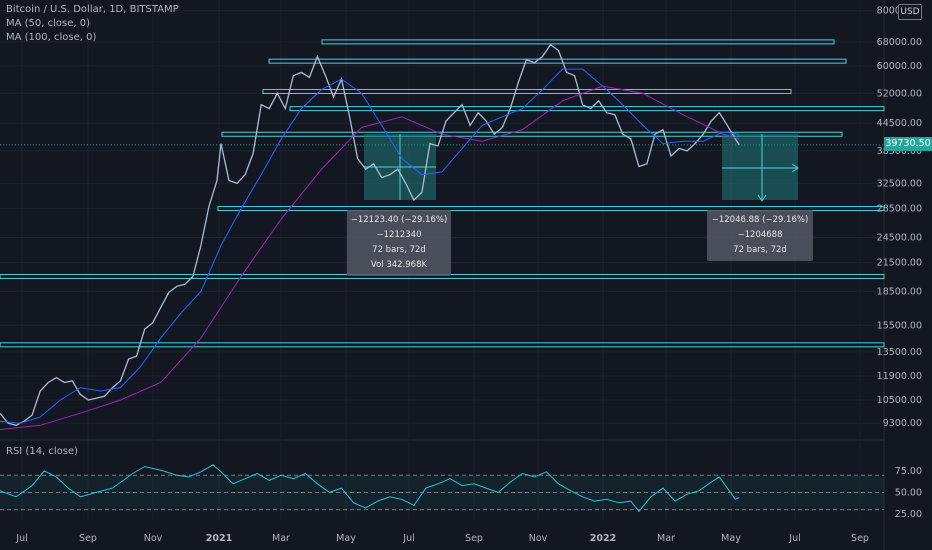  I want to click on y-tick-label: 18500.00, so click(899, 291).